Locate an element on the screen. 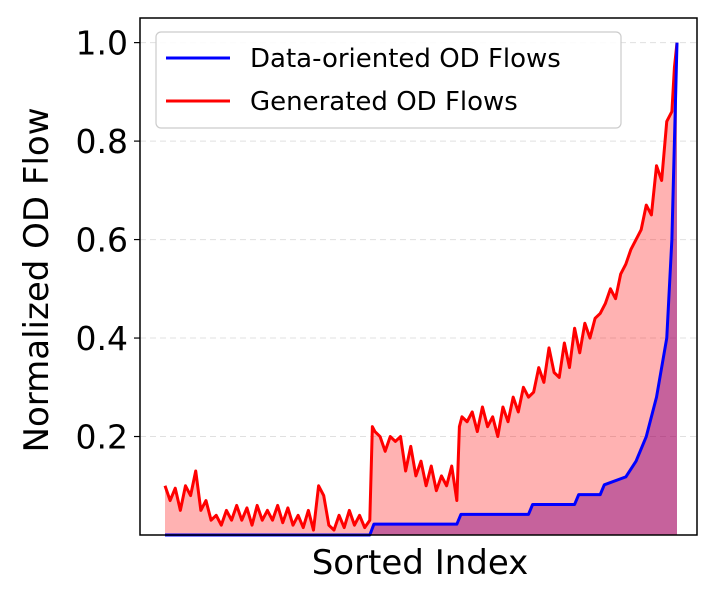 This screenshot has height=600, width=720. legend-label-generated: Generated OD Flows is located at coordinates (384, 102).